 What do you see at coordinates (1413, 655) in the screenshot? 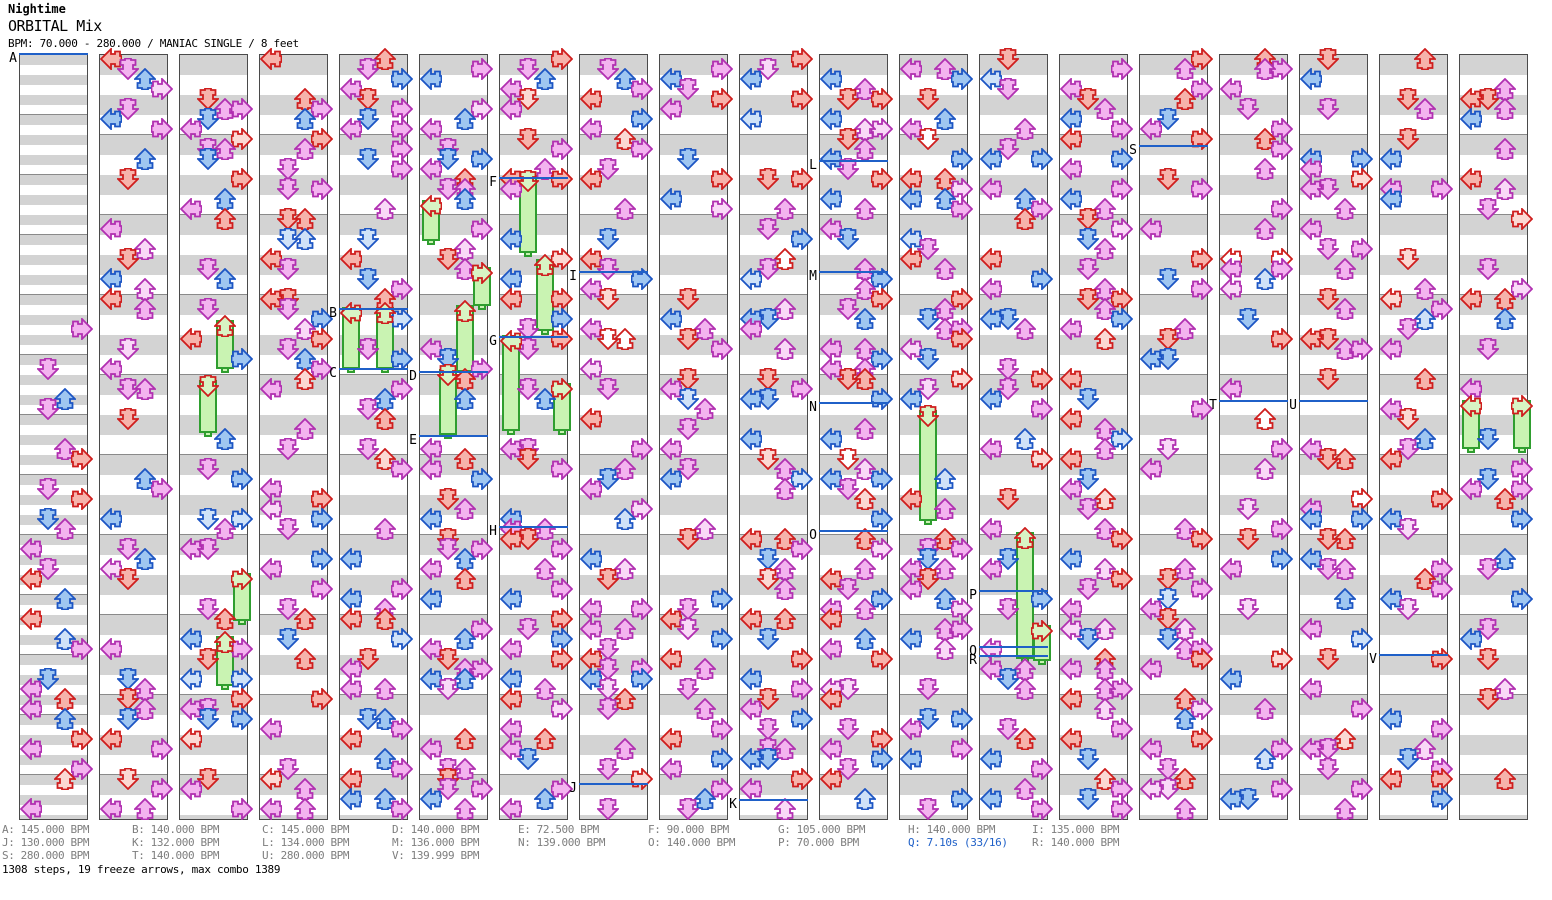
I see `bpm-marker-line-V` at bounding box center [1413, 655].